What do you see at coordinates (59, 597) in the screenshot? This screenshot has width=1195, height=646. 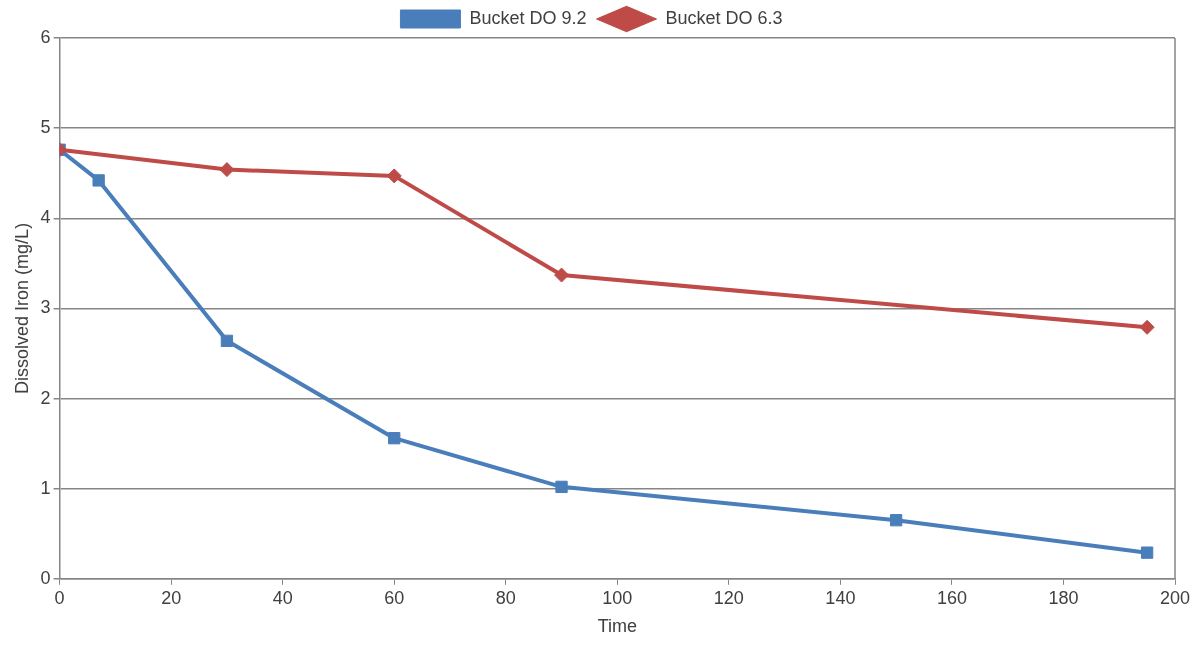 I see `x-tick-label: 0` at bounding box center [59, 597].